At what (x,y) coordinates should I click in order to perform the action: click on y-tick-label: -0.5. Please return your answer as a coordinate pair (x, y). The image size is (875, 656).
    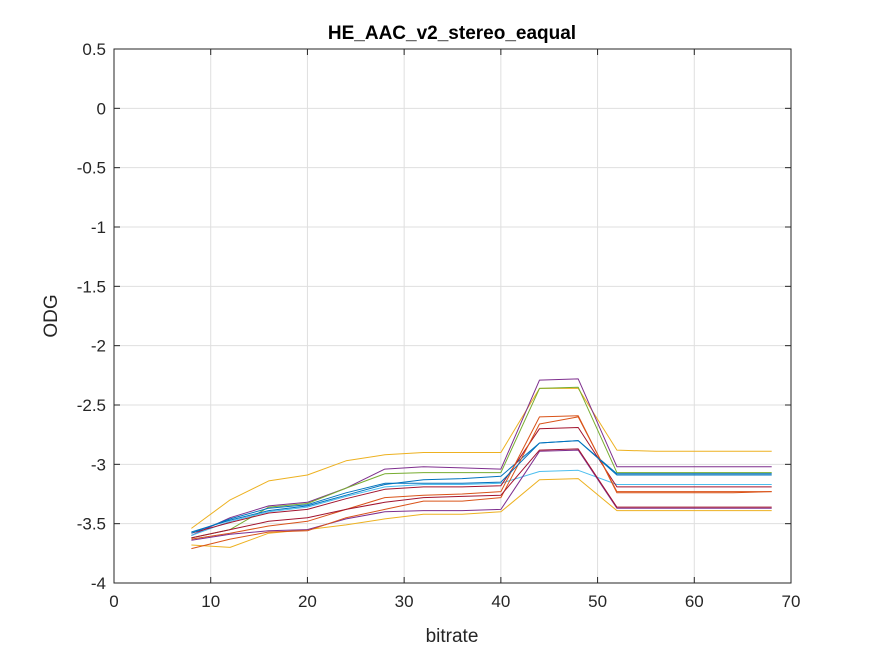
    Looking at the image, I should click on (91, 168).